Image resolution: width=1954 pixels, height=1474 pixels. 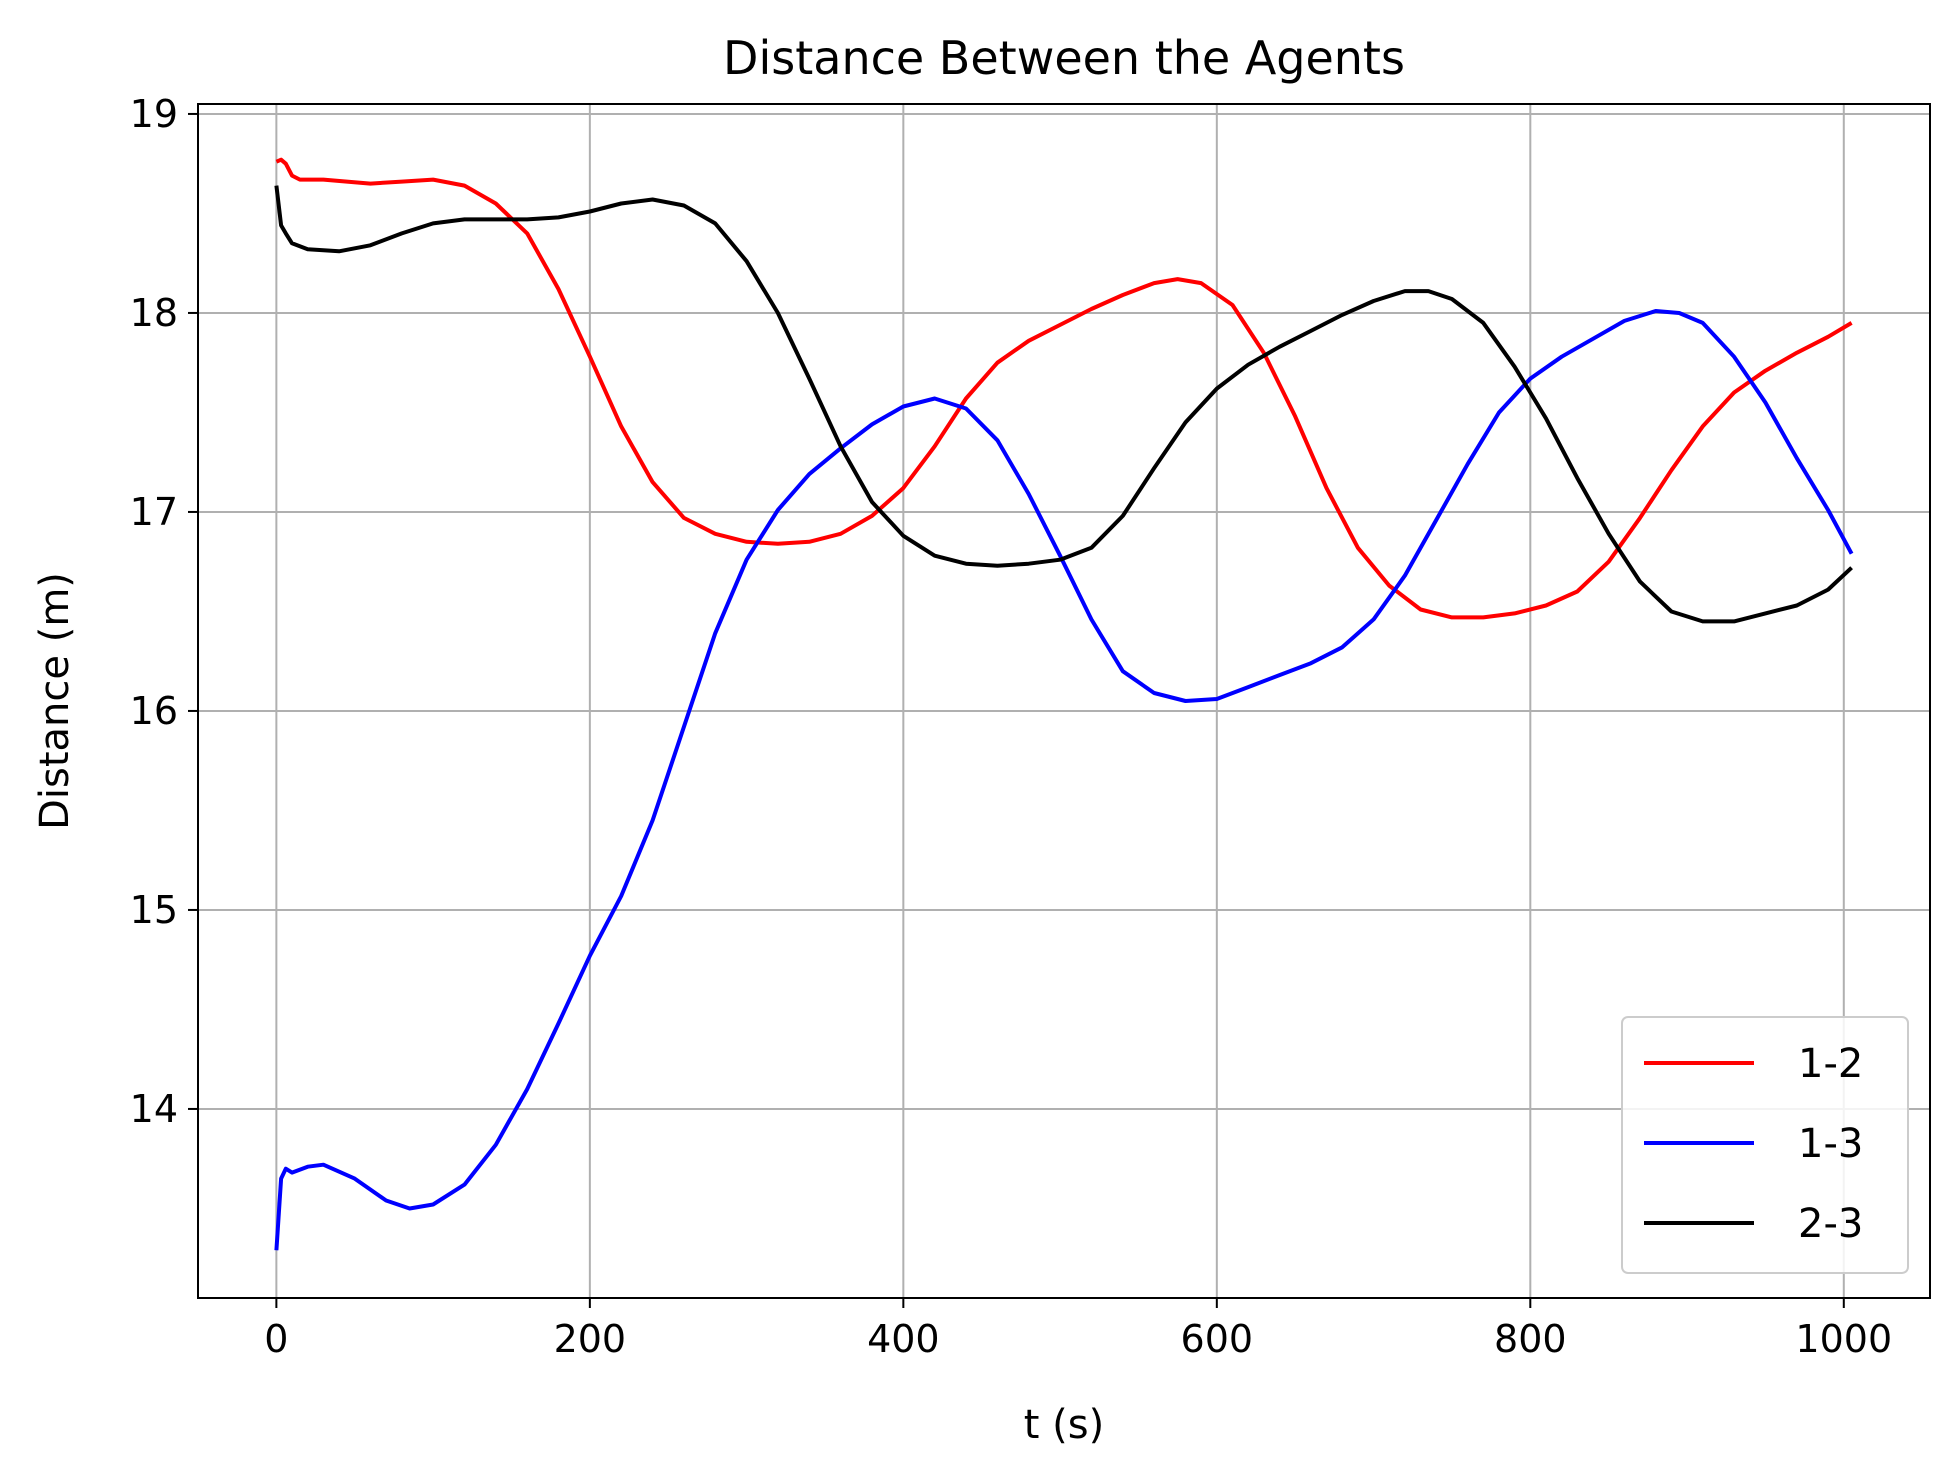 I want to click on legend-label-2-3: 2-3, so click(x=1830, y=1224).